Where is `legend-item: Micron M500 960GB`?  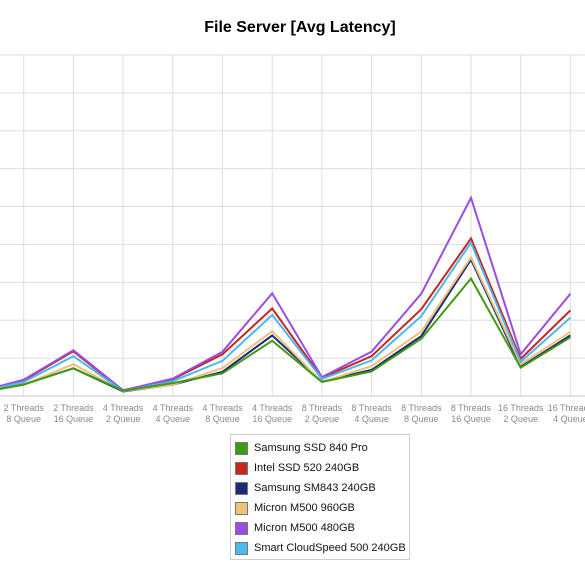
legend-item: Micron M500 960GB is located at coordinates (320, 508).